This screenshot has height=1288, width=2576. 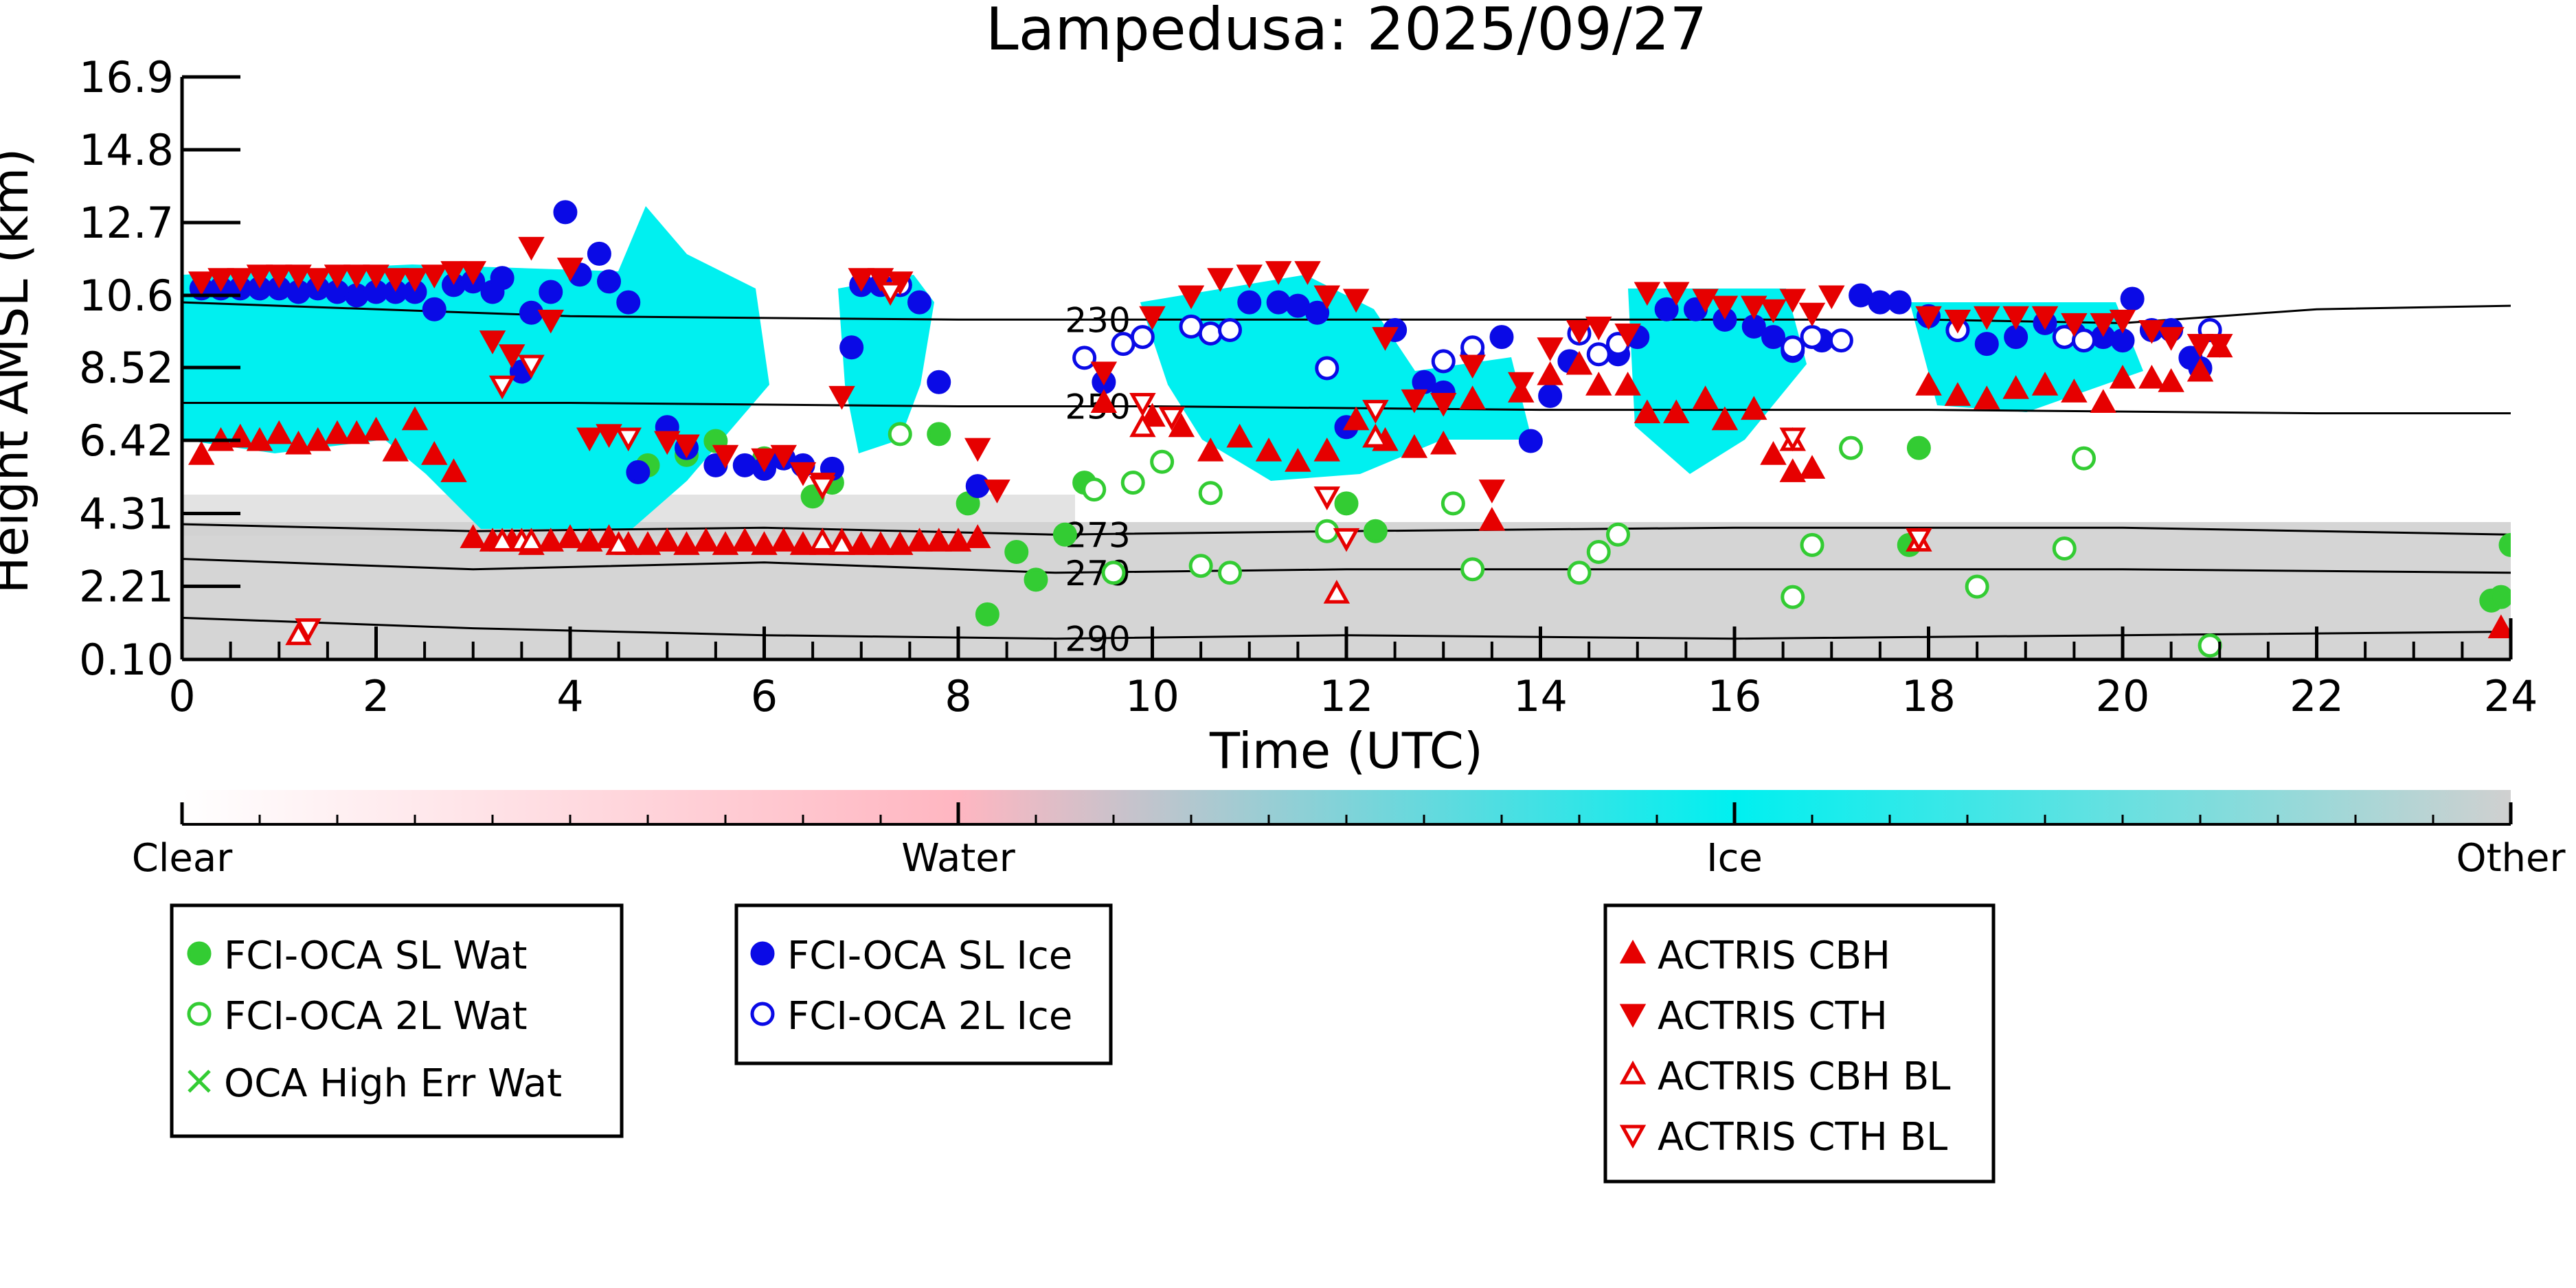 I want to click on legend-actris, so click(x=1799, y=1043).